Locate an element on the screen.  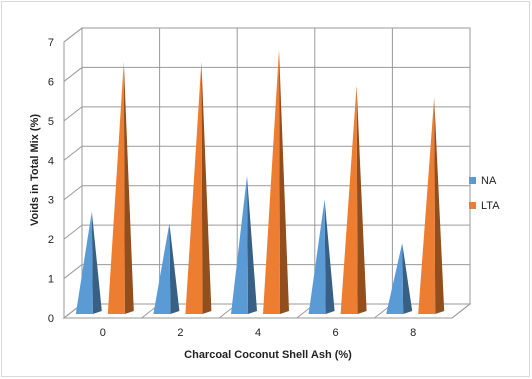
y-tick-label: 3 is located at coordinates (51, 201).